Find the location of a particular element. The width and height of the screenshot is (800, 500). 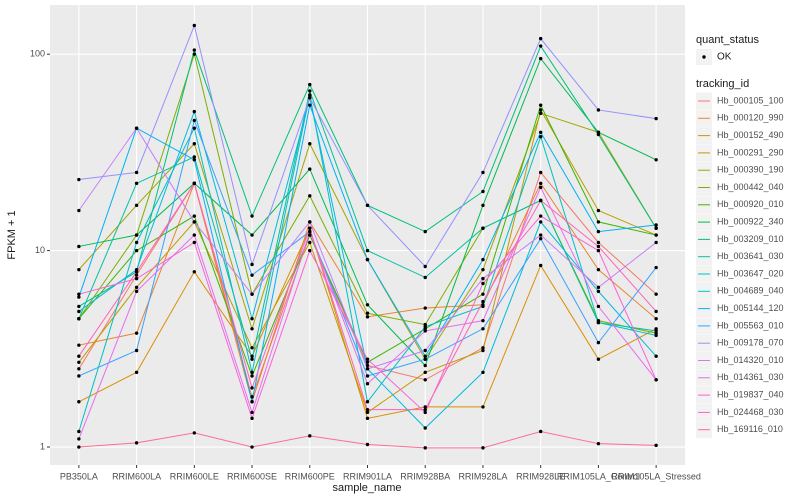

legend-label: Hb_000920_010 is located at coordinates (750, 204).